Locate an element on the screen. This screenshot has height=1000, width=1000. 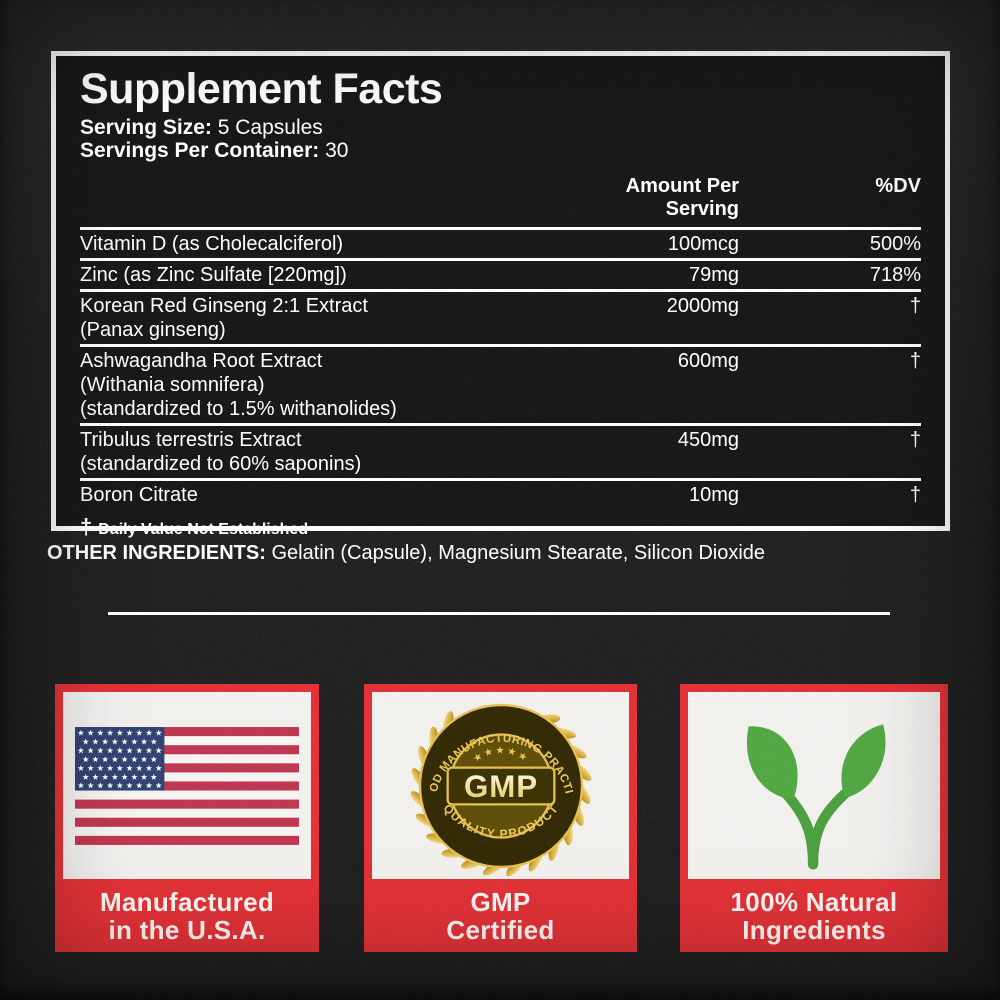
nutrient-amount: 100mcg is located at coordinates (703, 244).